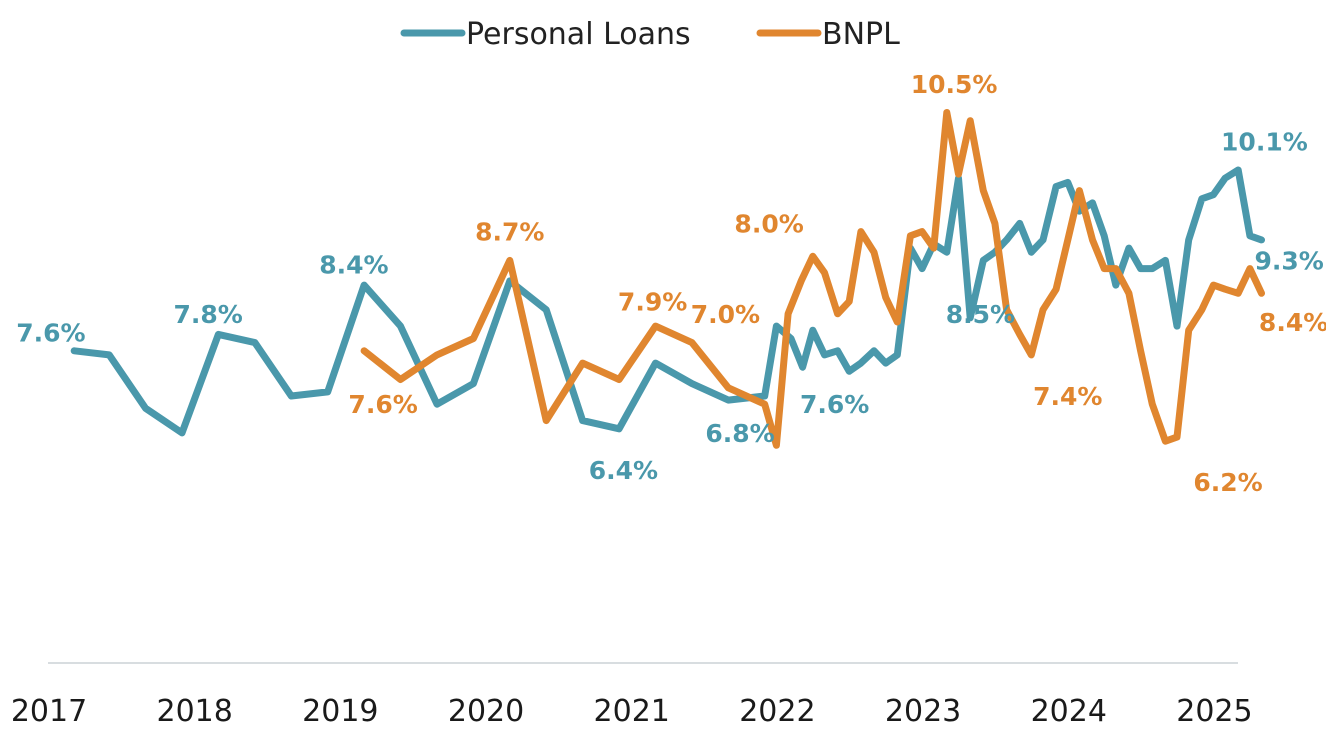 This screenshot has width=1326, height=741. I want to click on data-label-personal-loans: 6.4%, so click(623, 470).